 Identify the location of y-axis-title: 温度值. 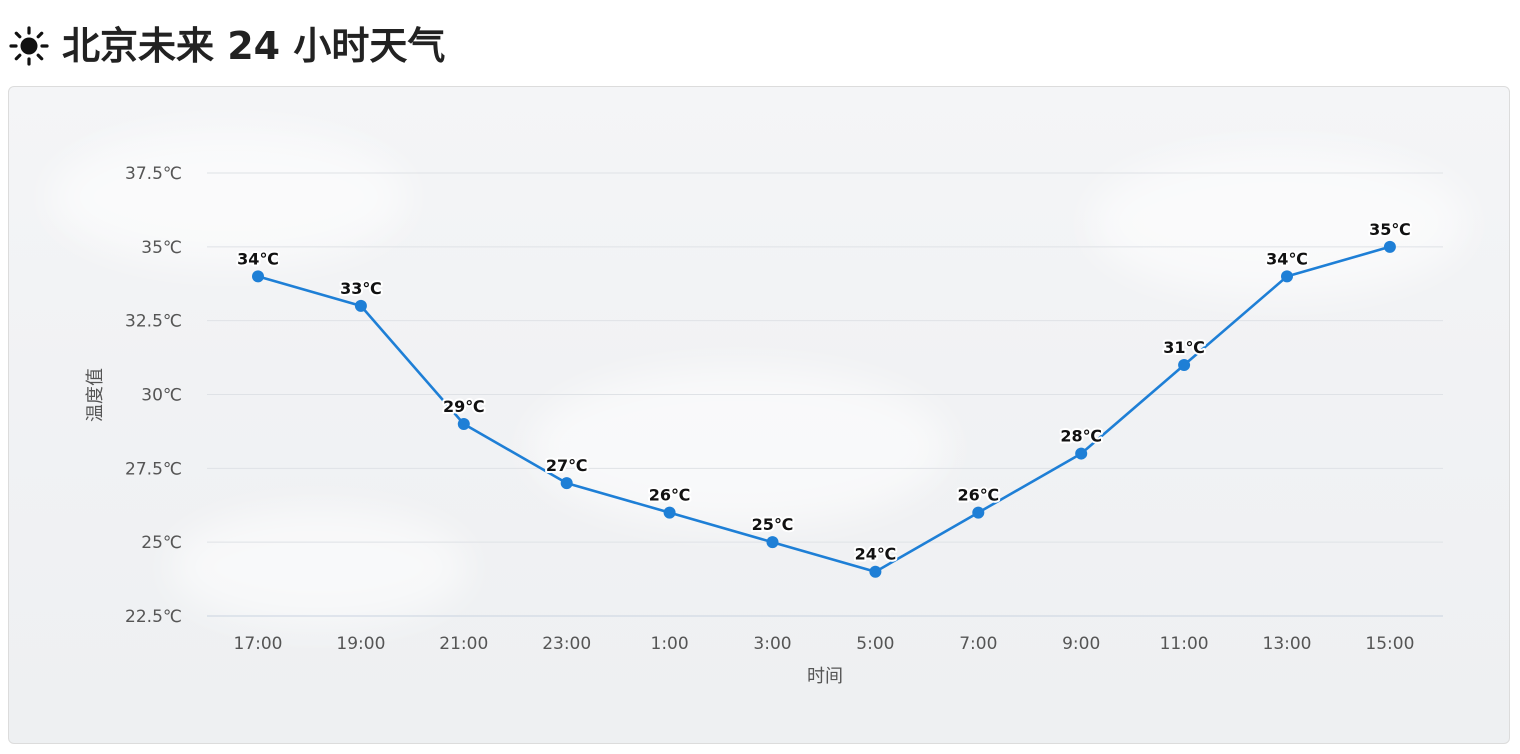
(95, 395).